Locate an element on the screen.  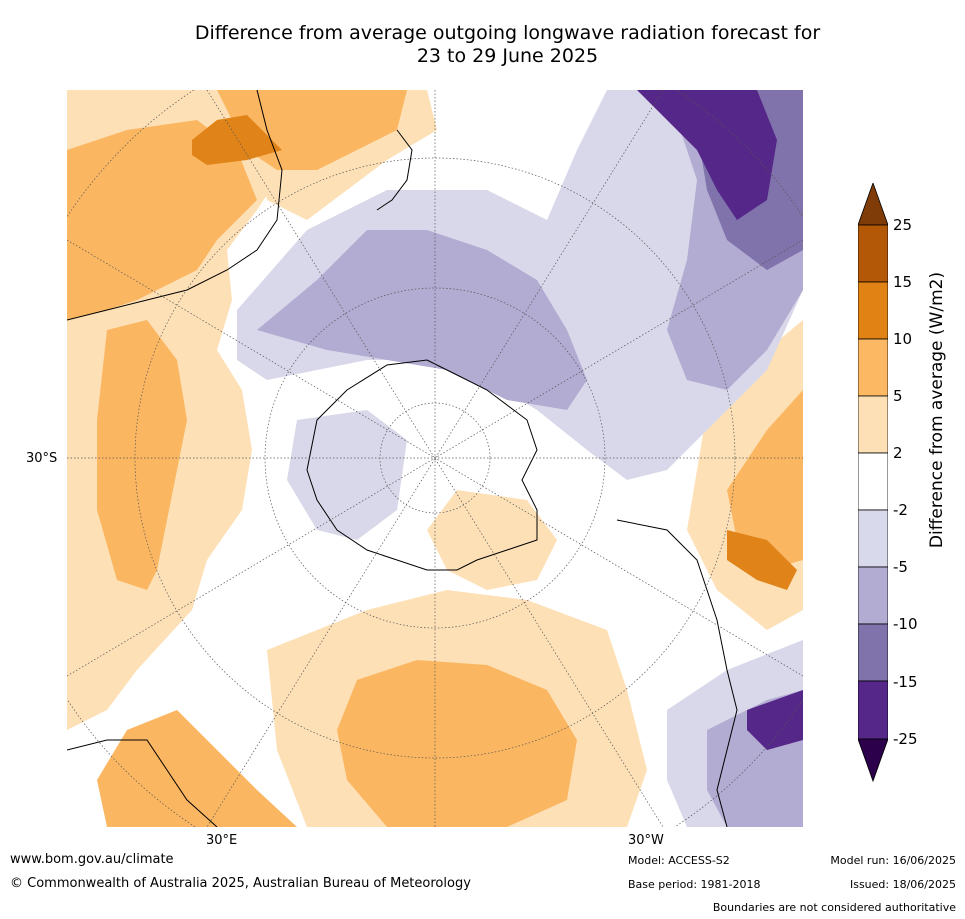
colorbar-tick-neg2: -2 is located at coordinates (900, 510).